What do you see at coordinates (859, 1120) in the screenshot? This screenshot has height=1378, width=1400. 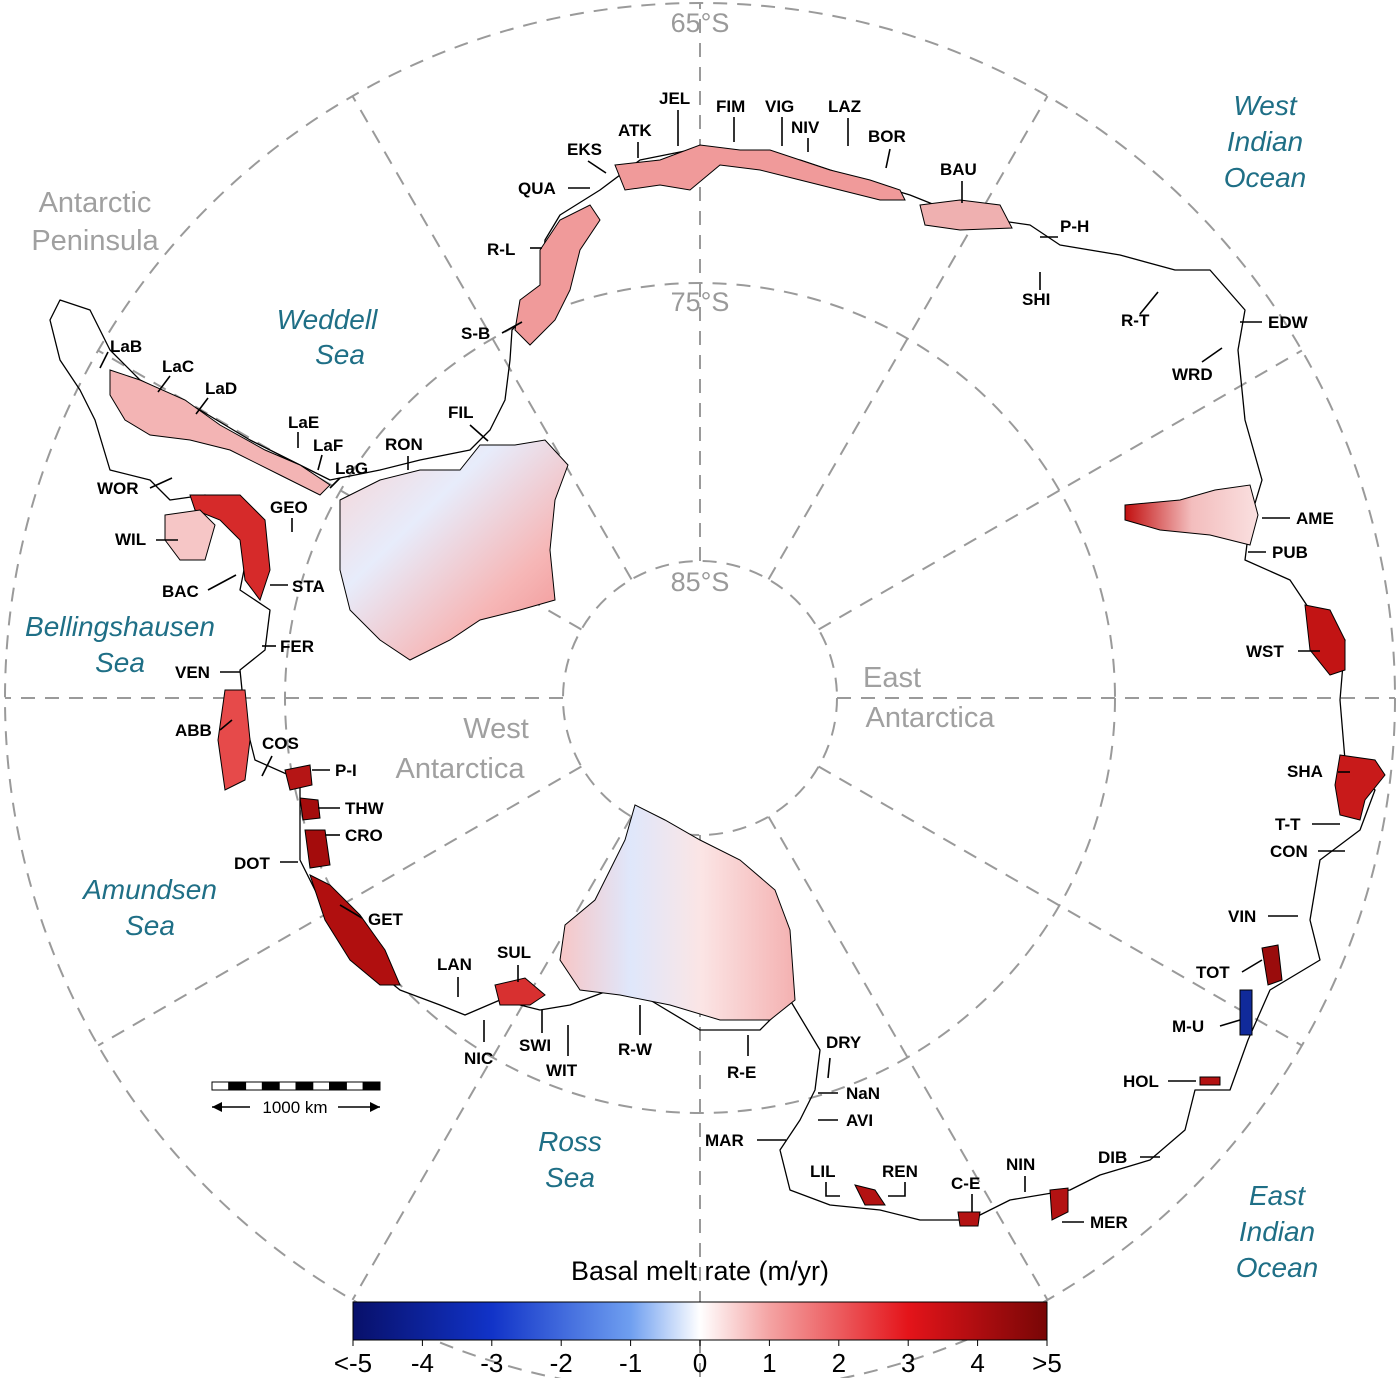 I see `ice-shelf-label-avi: AVI` at bounding box center [859, 1120].